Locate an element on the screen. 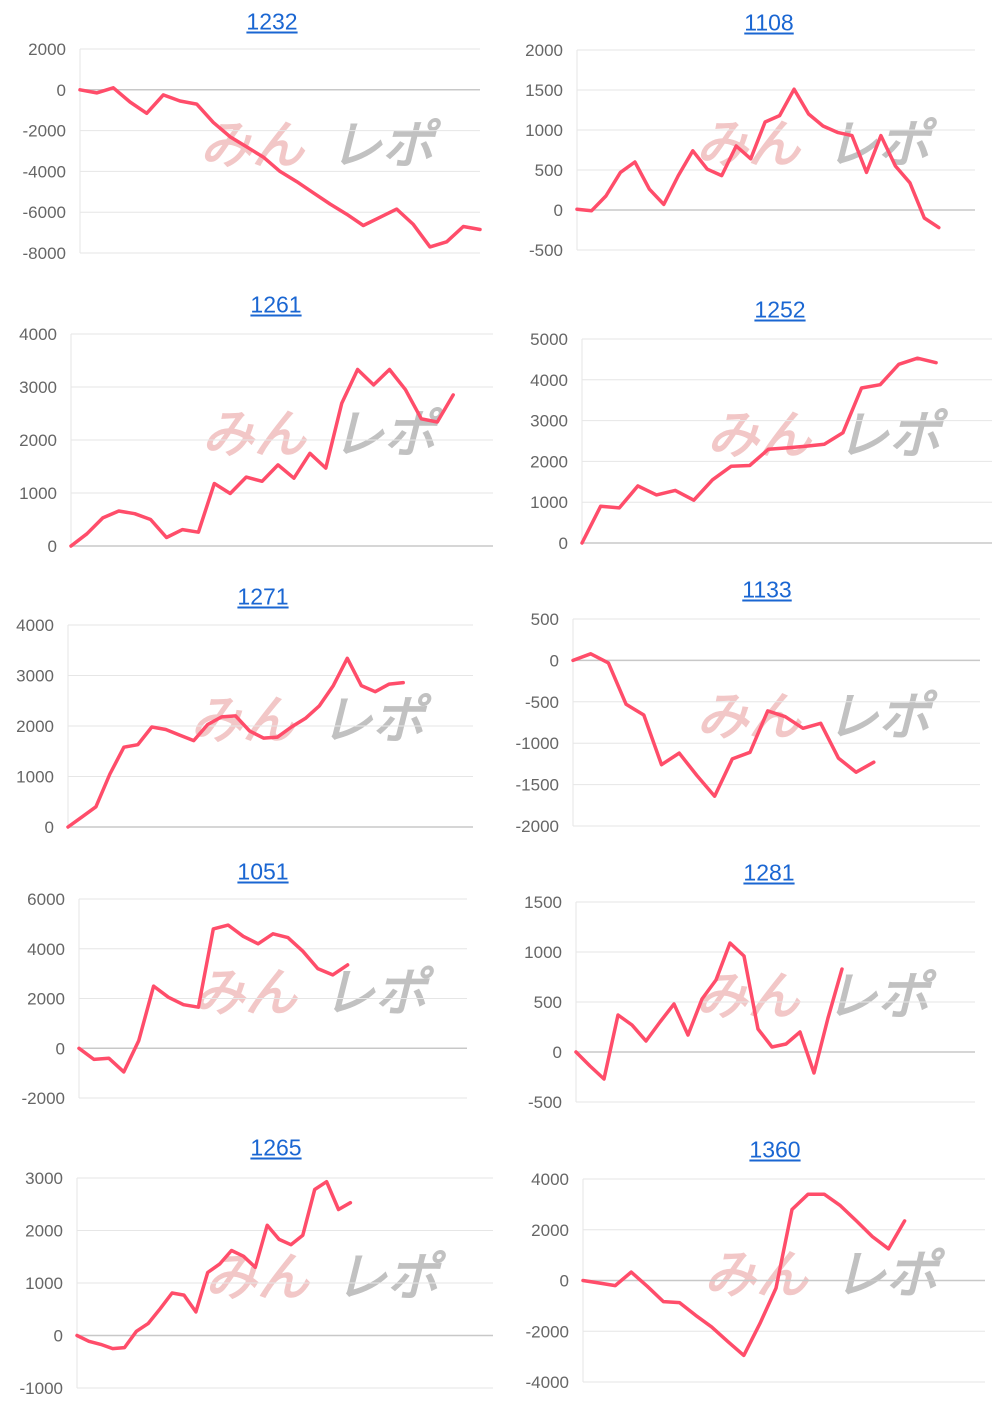  y-tick-label: 6000 is located at coordinates (46, 899).